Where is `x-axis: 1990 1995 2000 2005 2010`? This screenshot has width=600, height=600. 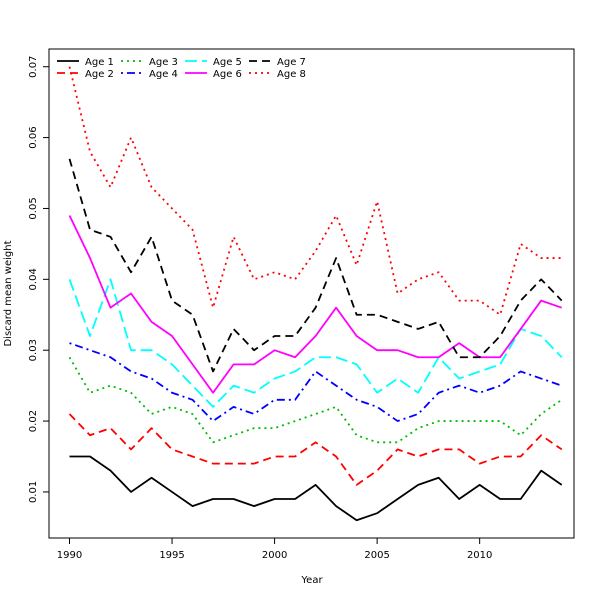
x-axis: 1990 1995 2000 2005 2010 is located at coordinates (274, 549).